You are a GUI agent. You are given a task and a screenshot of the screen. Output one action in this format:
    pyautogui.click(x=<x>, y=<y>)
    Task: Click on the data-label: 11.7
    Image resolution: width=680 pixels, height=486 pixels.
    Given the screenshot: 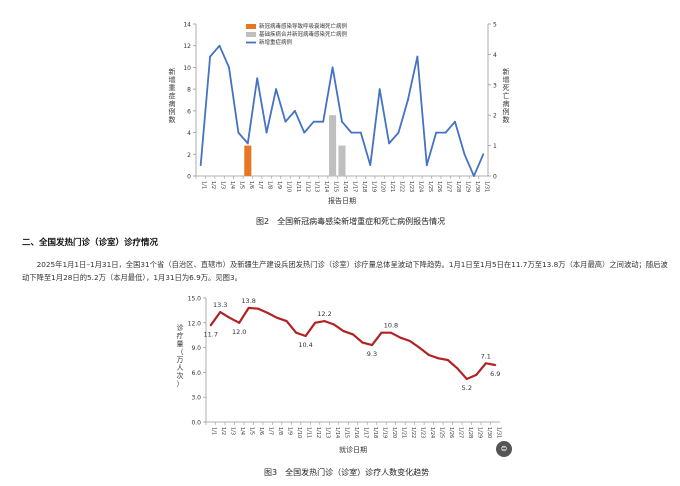 What is the action you would take?
    pyautogui.click(x=210, y=334)
    